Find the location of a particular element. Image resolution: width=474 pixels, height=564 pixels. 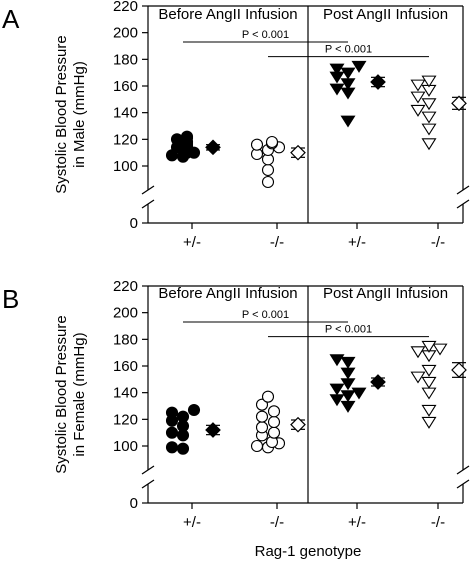

y-tick-label: 160 is located at coordinates (125, 366).